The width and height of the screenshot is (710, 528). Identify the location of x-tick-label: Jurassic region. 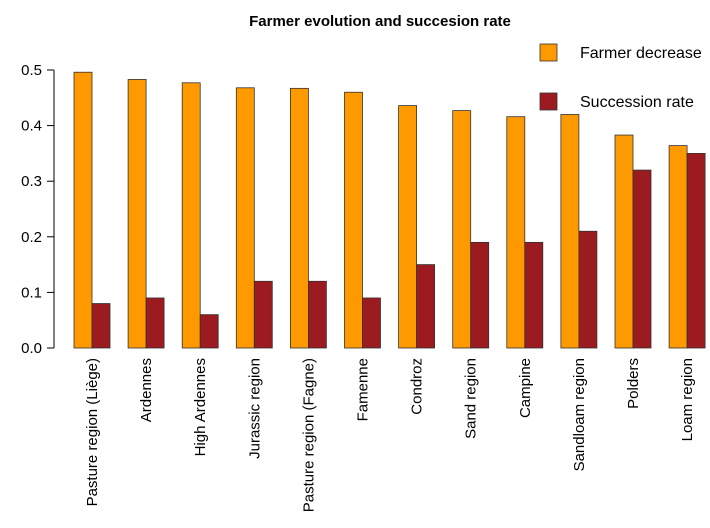
(254, 408).